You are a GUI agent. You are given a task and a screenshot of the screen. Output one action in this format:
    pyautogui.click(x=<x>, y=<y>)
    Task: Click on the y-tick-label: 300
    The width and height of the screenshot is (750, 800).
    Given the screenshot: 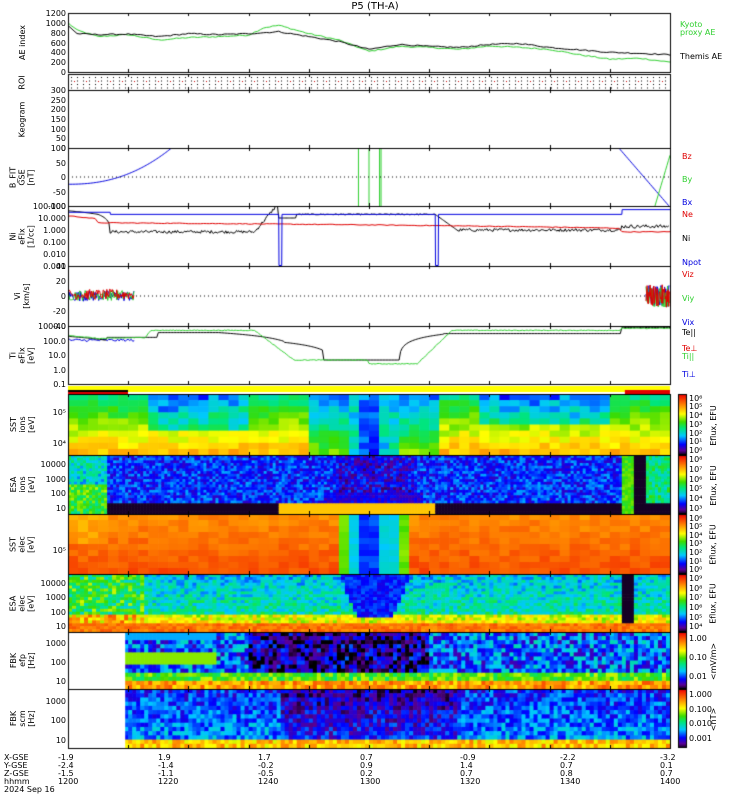 What is the action you would take?
    pyautogui.click(x=58, y=90)
    